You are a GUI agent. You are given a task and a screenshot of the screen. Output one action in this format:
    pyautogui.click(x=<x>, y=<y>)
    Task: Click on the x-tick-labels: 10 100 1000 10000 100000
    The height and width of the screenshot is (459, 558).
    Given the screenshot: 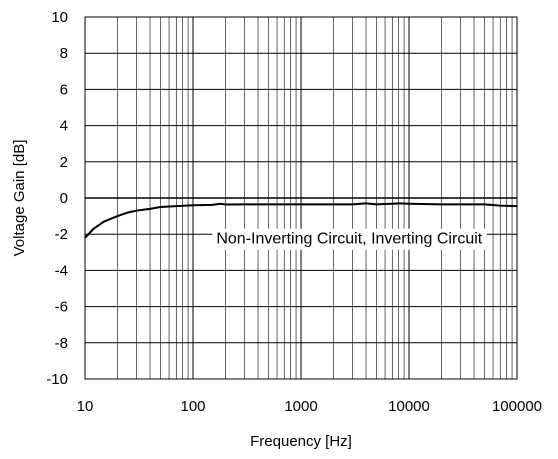 What is the action you would take?
    pyautogui.click(x=309, y=406)
    